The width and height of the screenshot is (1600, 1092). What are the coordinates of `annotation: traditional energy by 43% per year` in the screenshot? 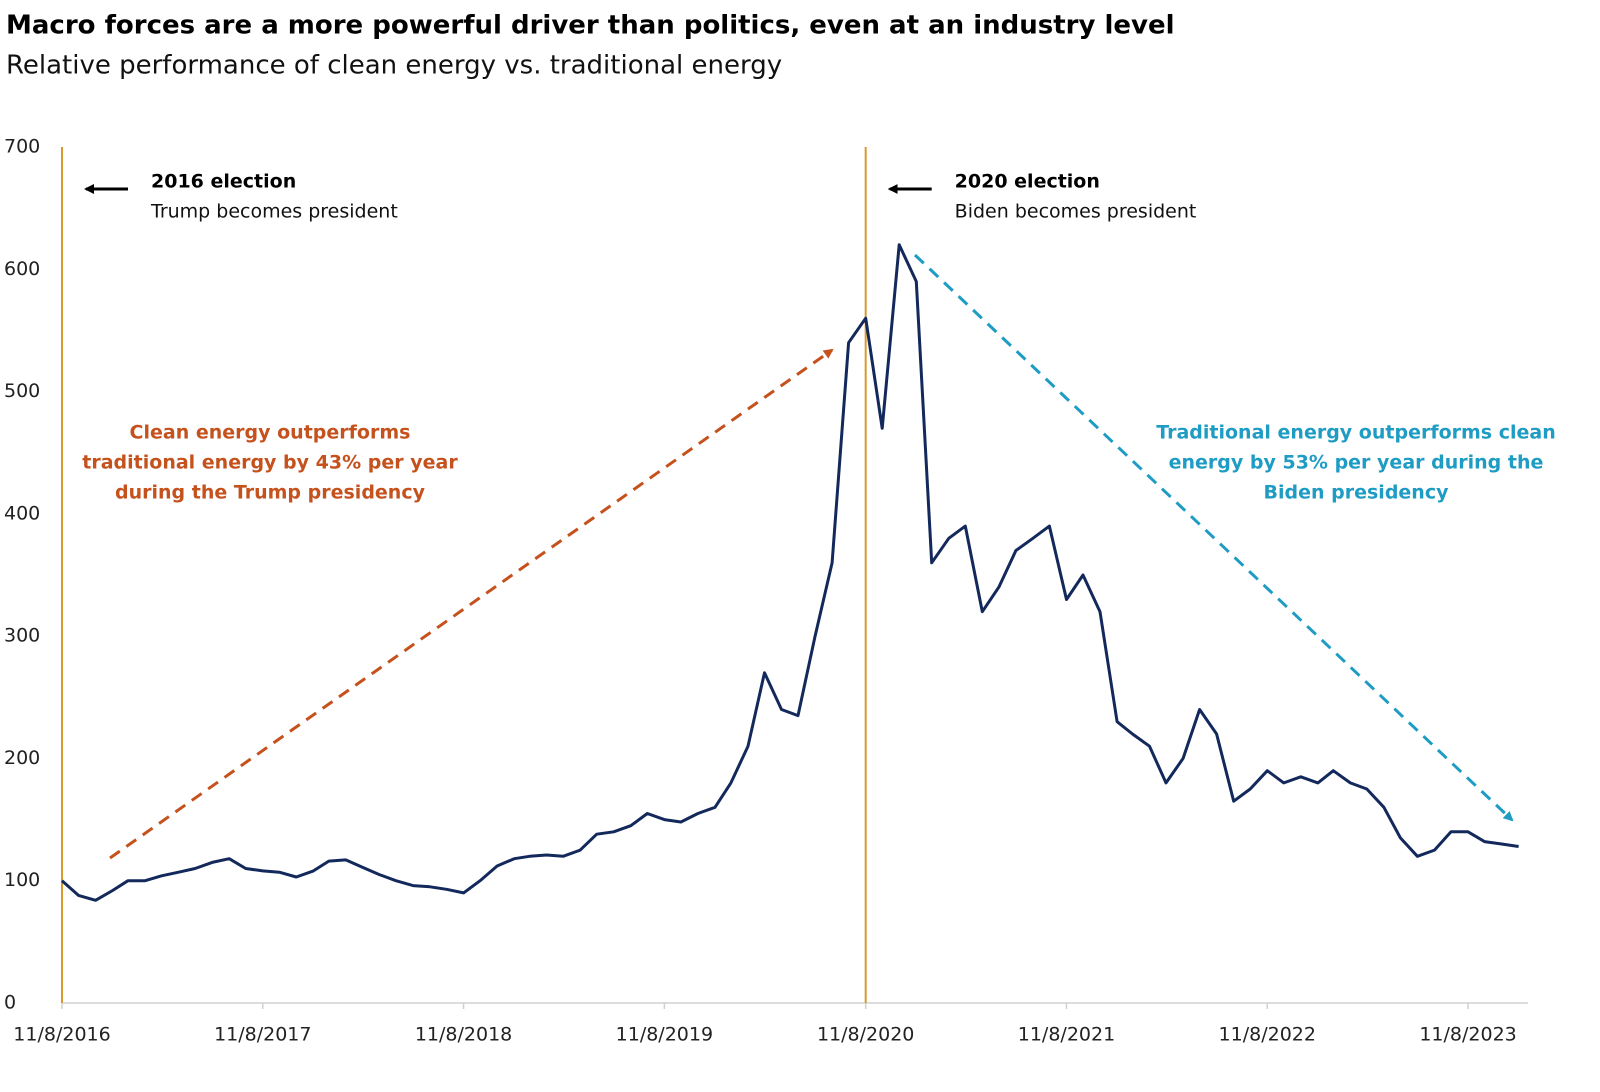 It's located at (270, 463).